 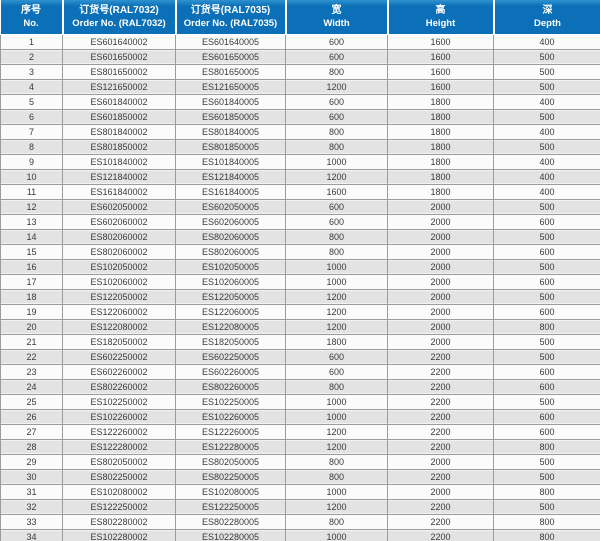 I want to click on table-cell: ES121650005, so click(x=230, y=87).